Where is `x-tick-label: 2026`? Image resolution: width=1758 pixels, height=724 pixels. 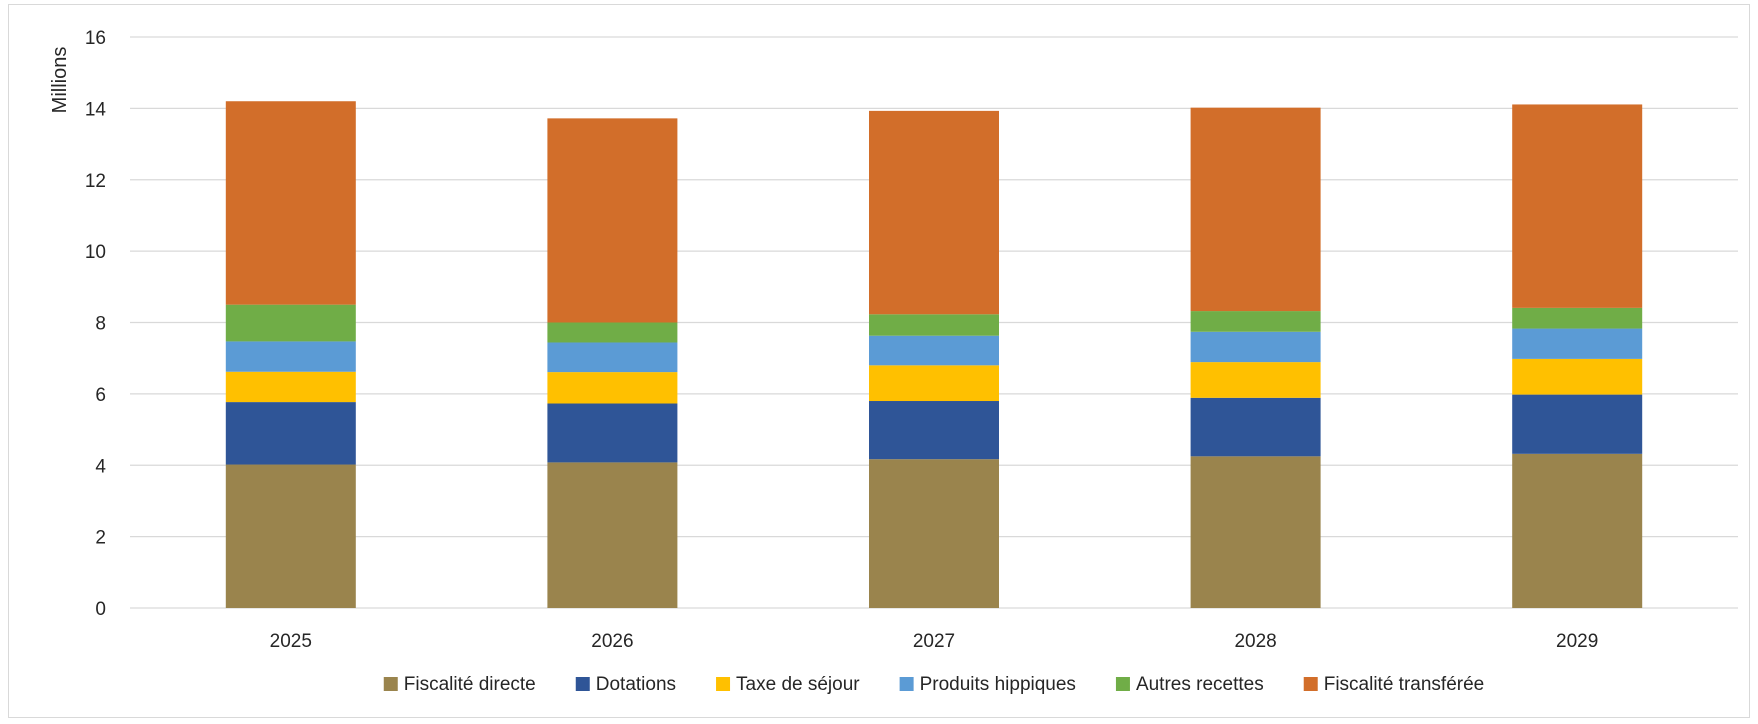 x-tick-label: 2026 is located at coordinates (612, 641).